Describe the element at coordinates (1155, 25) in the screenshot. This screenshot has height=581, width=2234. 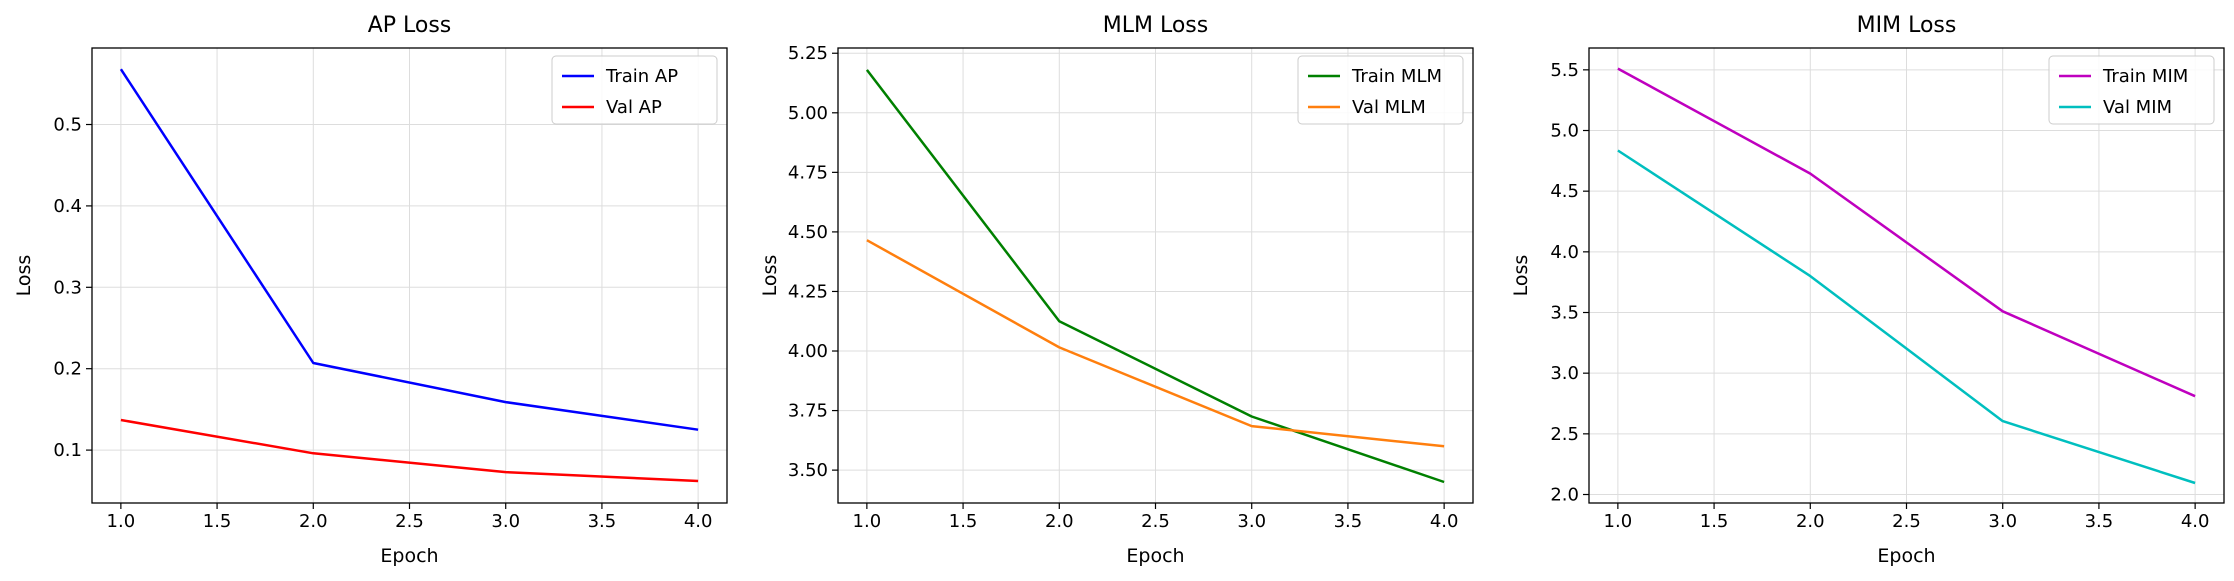
I see `chart-title: MLM Loss` at that location.